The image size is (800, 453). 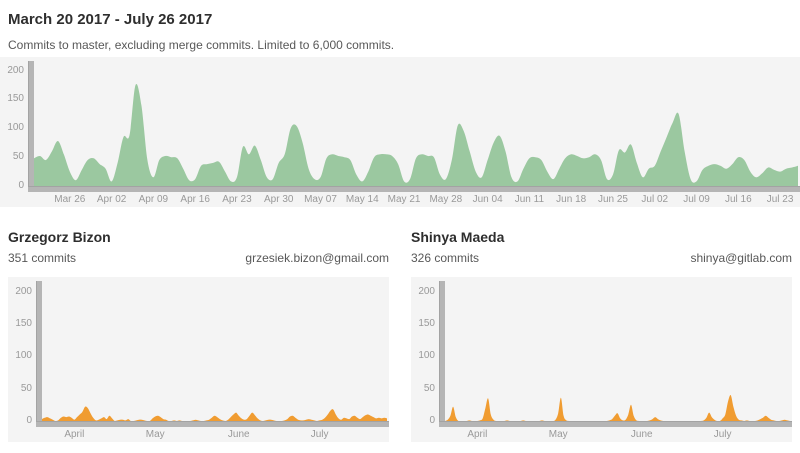 I want to click on contributor-email: grzesiek.bizon@gmail.com, so click(x=317, y=258).